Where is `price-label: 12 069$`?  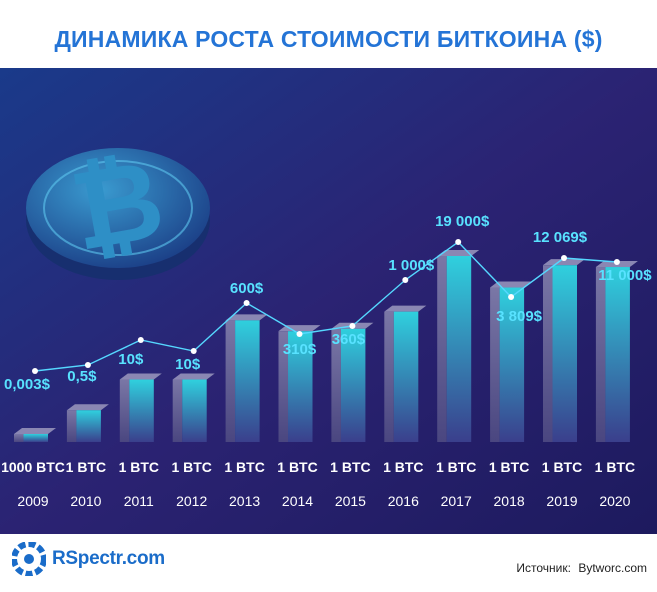
price-label: 12 069$ is located at coordinates (560, 237).